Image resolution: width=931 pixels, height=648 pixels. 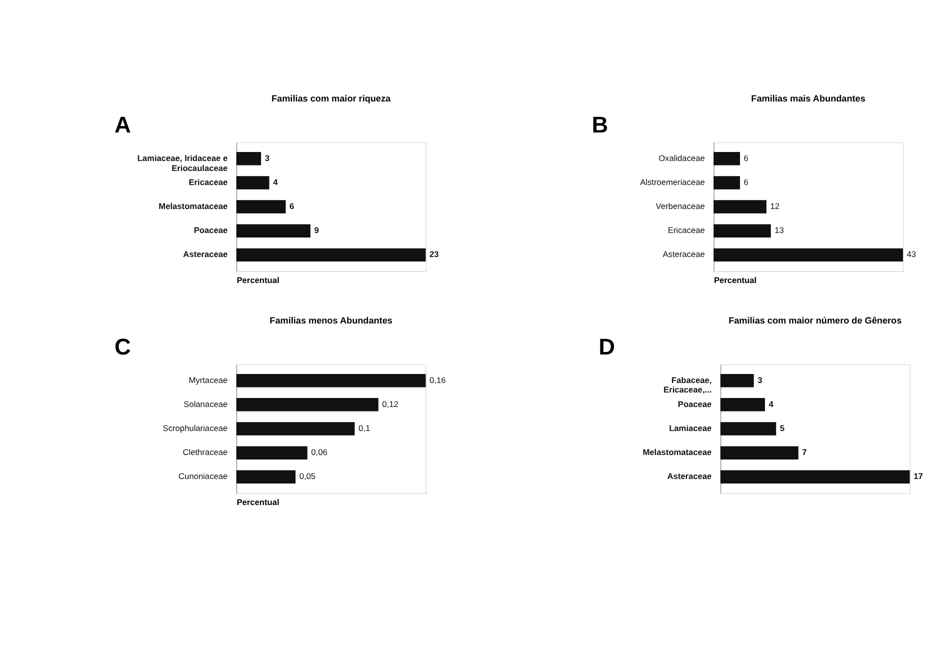 What do you see at coordinates (682, 157) in the screenshot?
I see `y-tick-label: Oxalidaceae` at bounding box center [682, 157].